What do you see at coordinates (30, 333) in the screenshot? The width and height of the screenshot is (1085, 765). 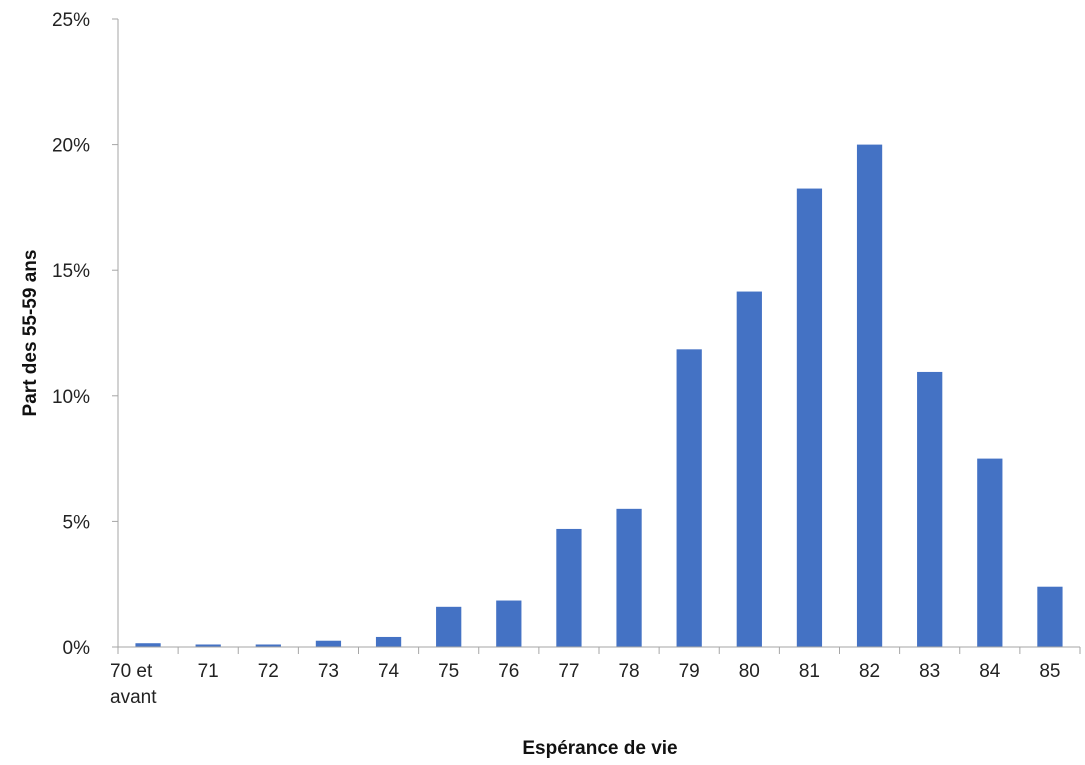 I see `y-axis-title: Part des 55-59 ans` at bounding box center [30, 333].